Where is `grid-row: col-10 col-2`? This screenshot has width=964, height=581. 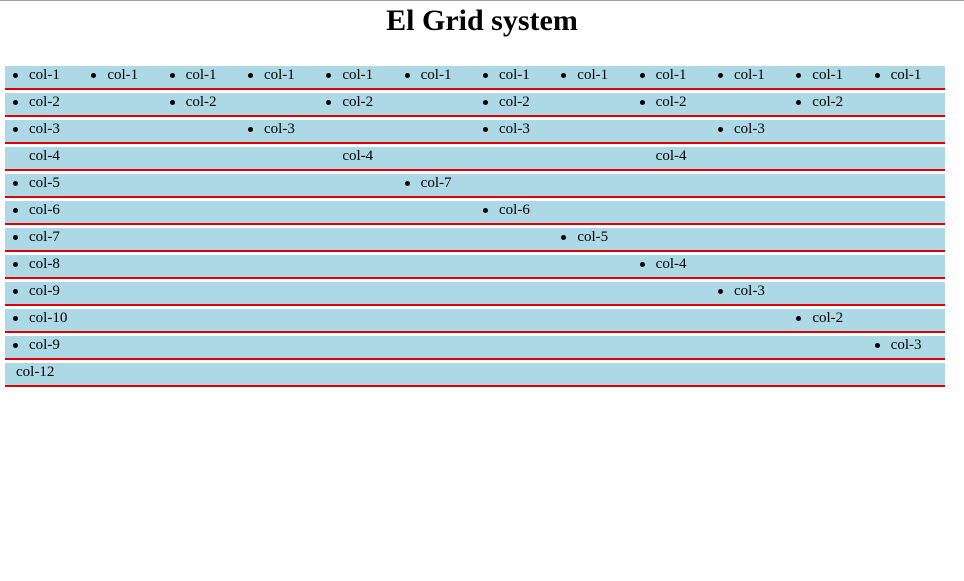 grid-row: col-10 col-2 is located at coordinates (475, 321).